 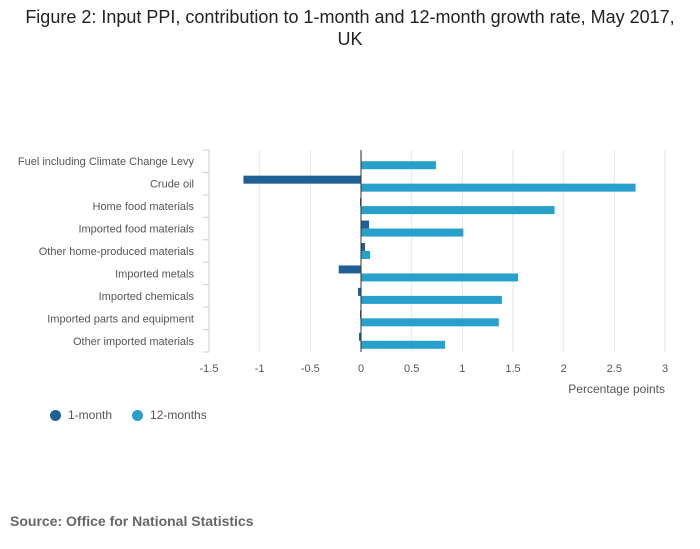 I want to click on x-tick-label: 0, so click(x=361, y=369).